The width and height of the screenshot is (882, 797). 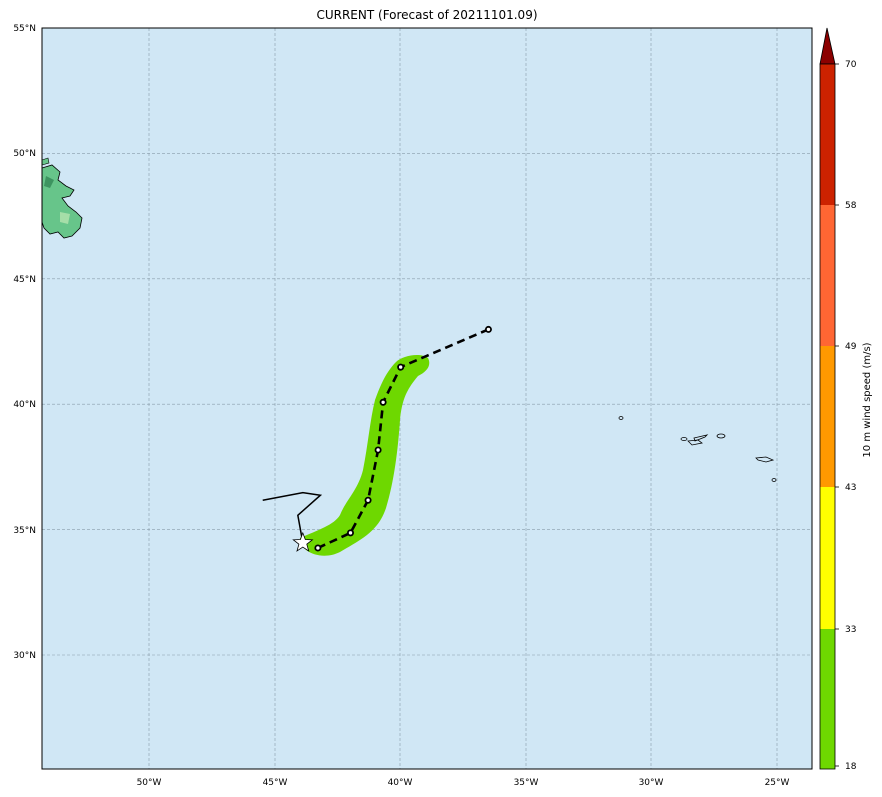 What do you see at coordinates (292, 517) in the screenshot?
I see `past-track-line` at bounding box center [292, 517].